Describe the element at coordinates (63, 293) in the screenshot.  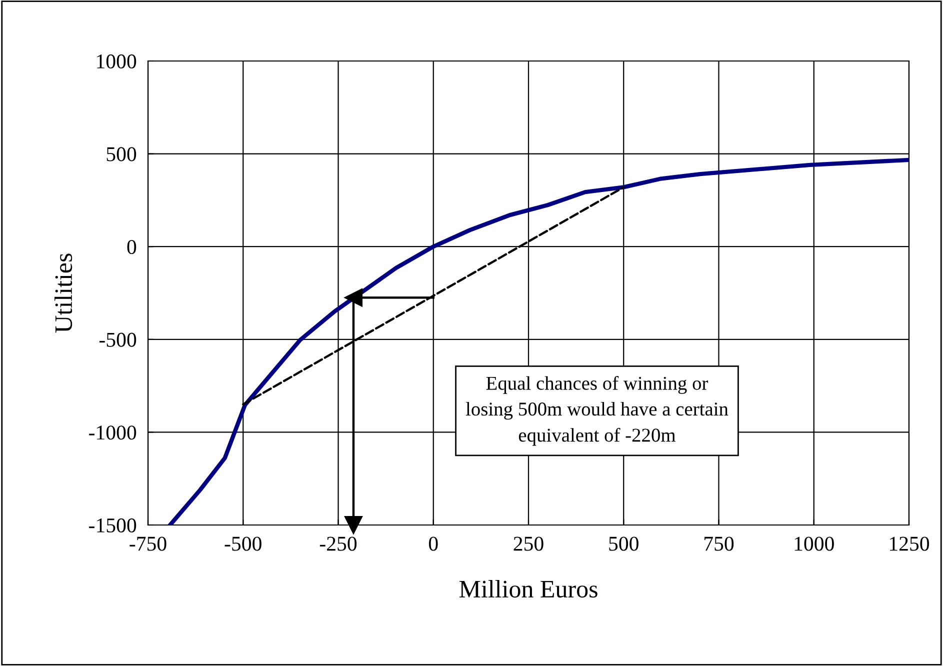
I see `y-axis-title: Utilities` at that location.